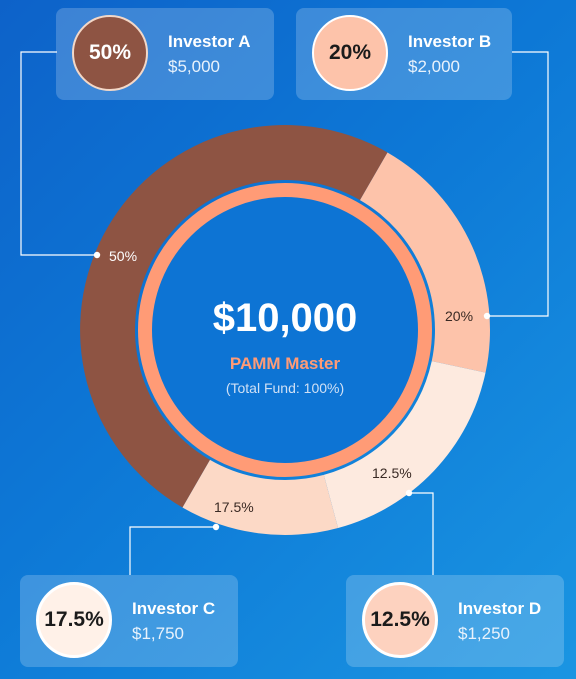 The image size is (576, 679). I want to click on investor-name-a: Investor A, so click(209, 41).